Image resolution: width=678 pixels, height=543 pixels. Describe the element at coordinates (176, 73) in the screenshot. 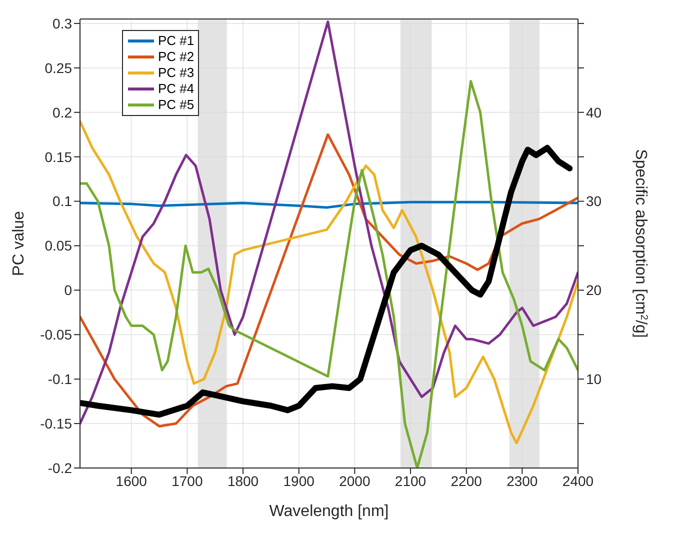

I see `legend-label: PC #3` at that location.